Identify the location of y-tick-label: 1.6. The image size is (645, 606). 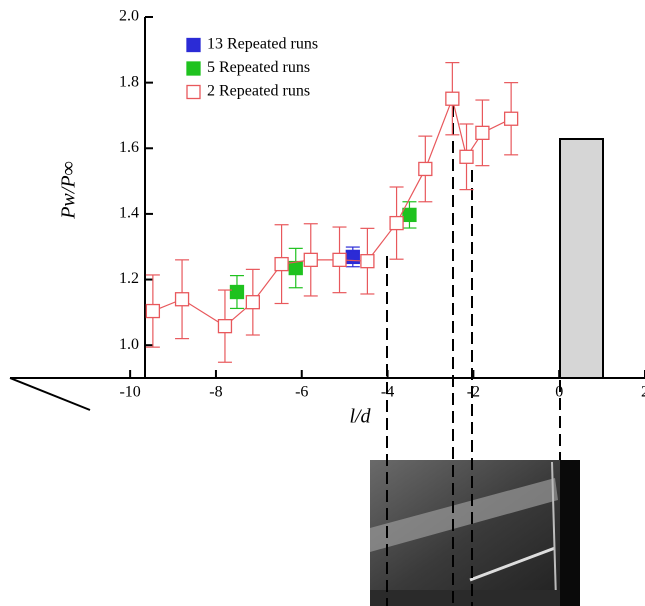
(129, 147).